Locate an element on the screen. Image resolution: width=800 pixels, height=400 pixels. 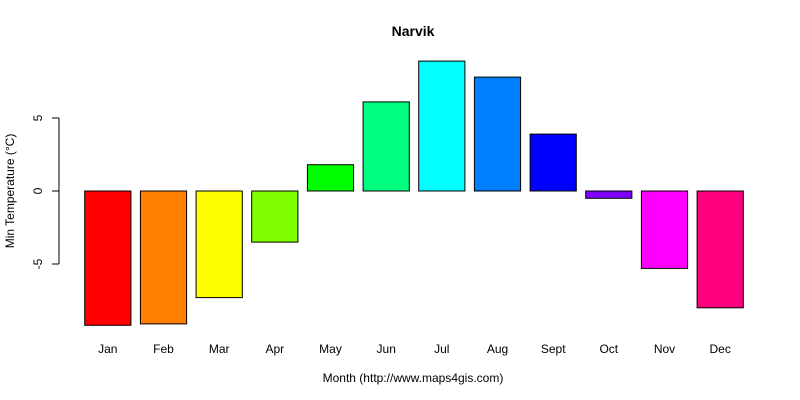
y-axis: -5 0 5 is located at coordinates (45, 191).